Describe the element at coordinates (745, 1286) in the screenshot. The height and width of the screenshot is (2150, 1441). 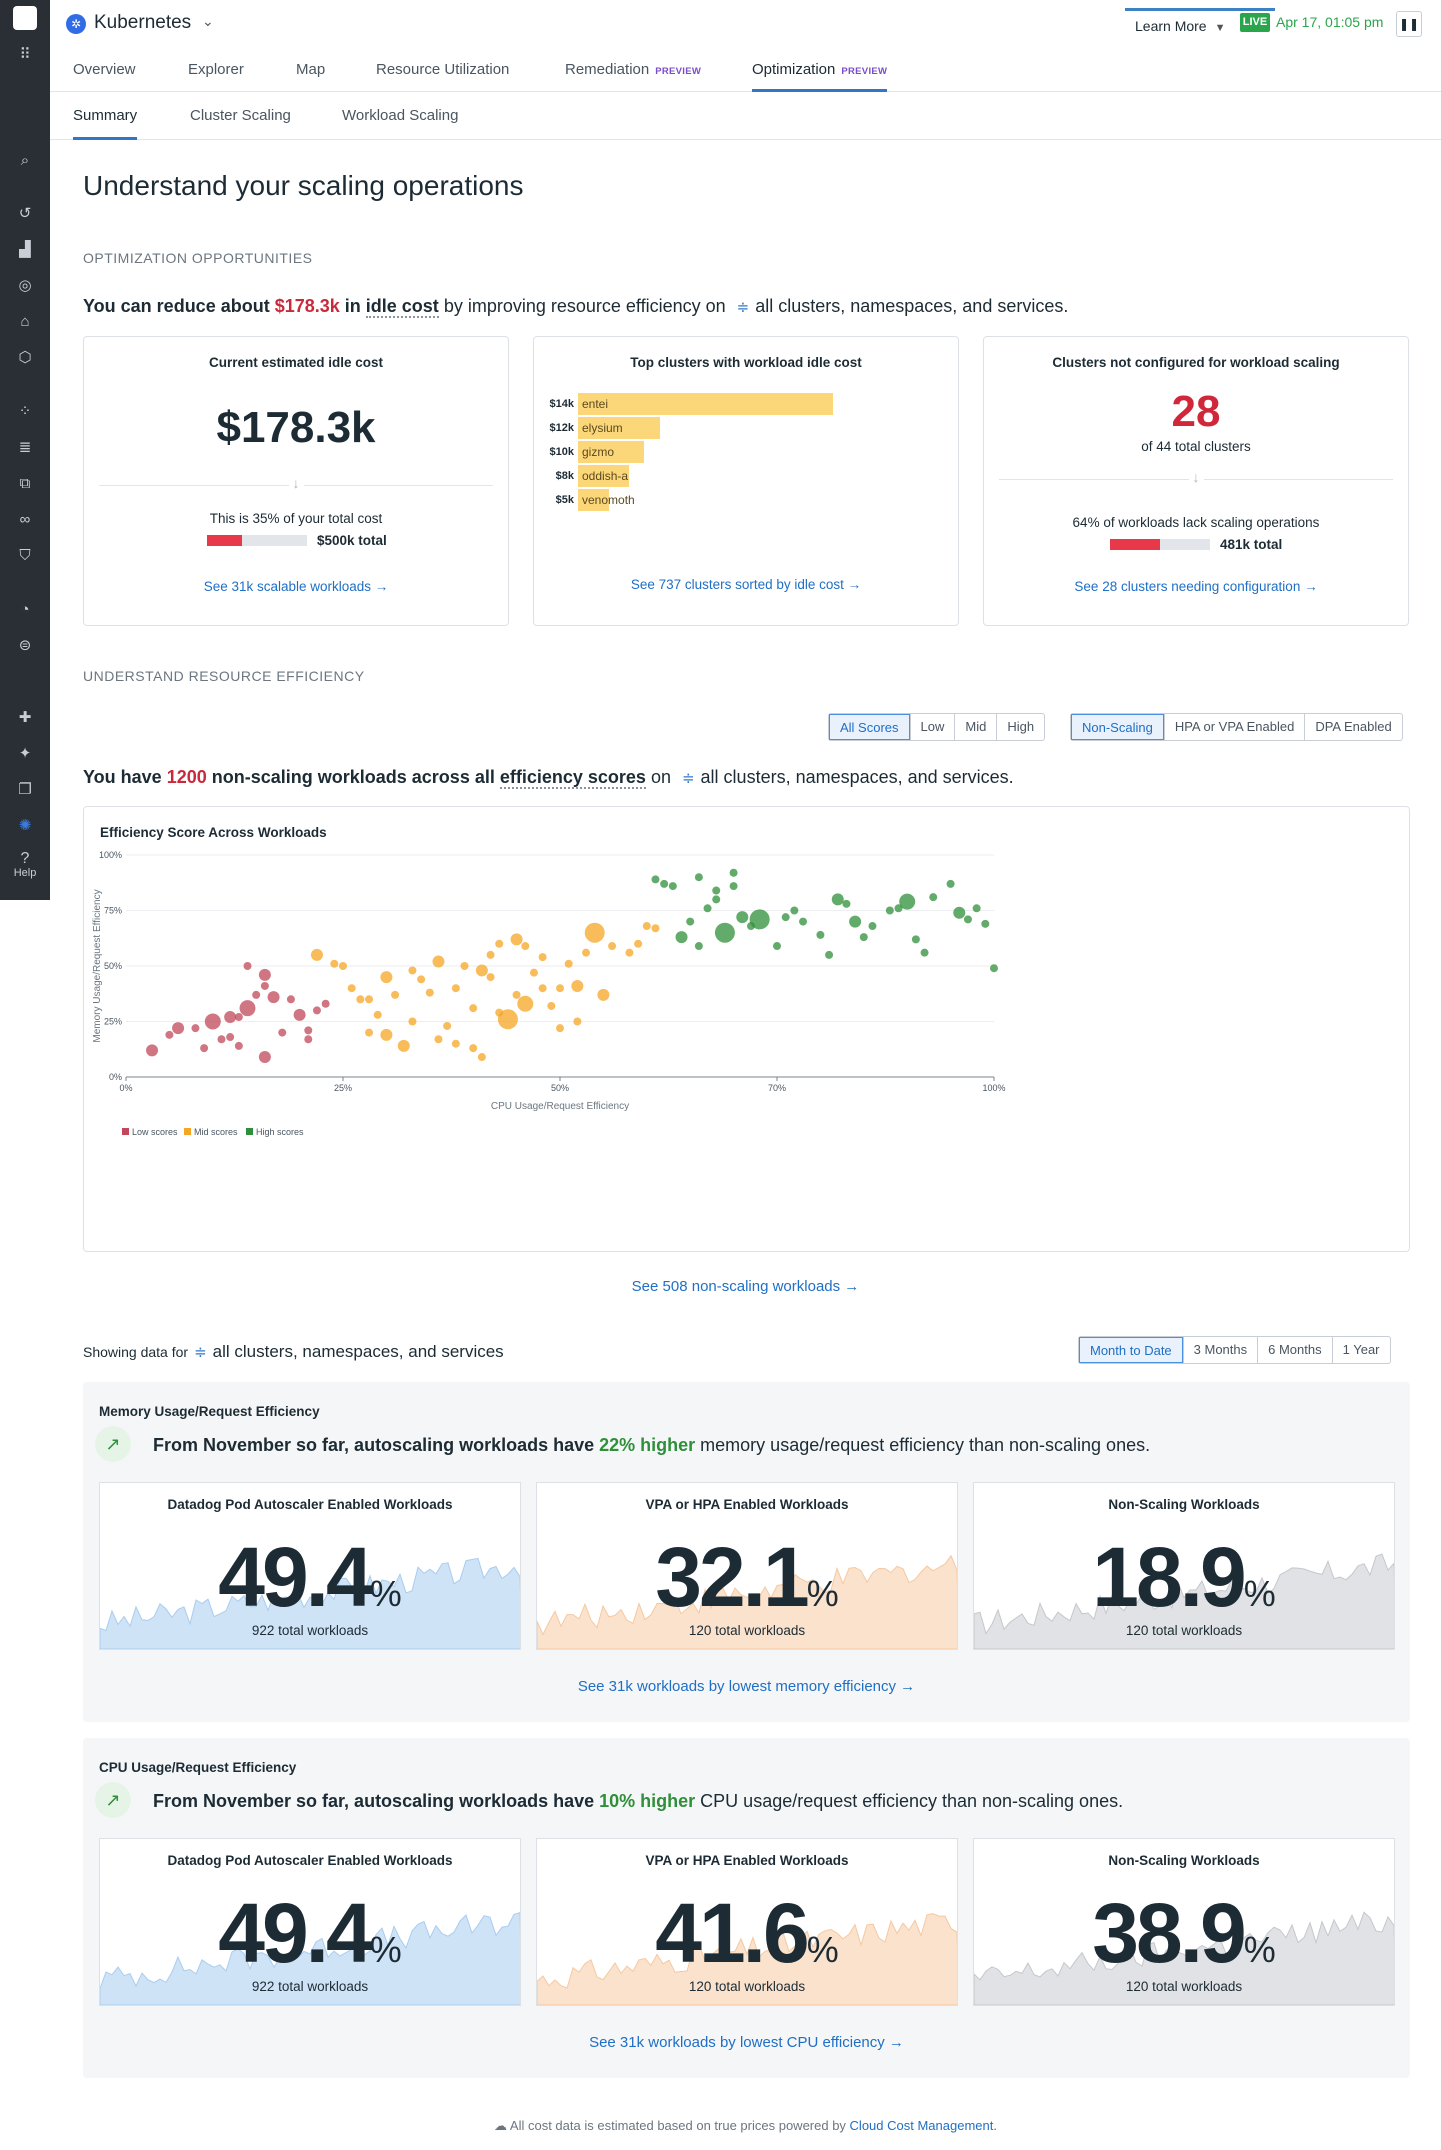
I see `non-scaling-workloads-link: See 508 non-scaling workloads →` at that location.